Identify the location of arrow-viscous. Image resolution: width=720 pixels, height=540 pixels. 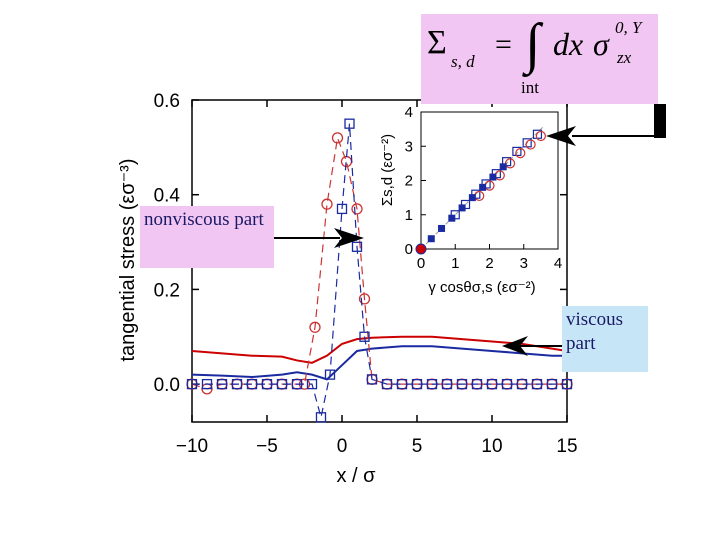
(532, 346).